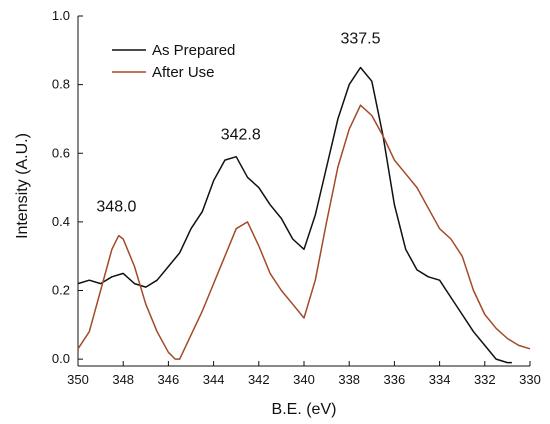  What do you see at coordinates (485, 379) in the screenshot?
I see `x-tick-label: 332` at bounding box center [485, 379].